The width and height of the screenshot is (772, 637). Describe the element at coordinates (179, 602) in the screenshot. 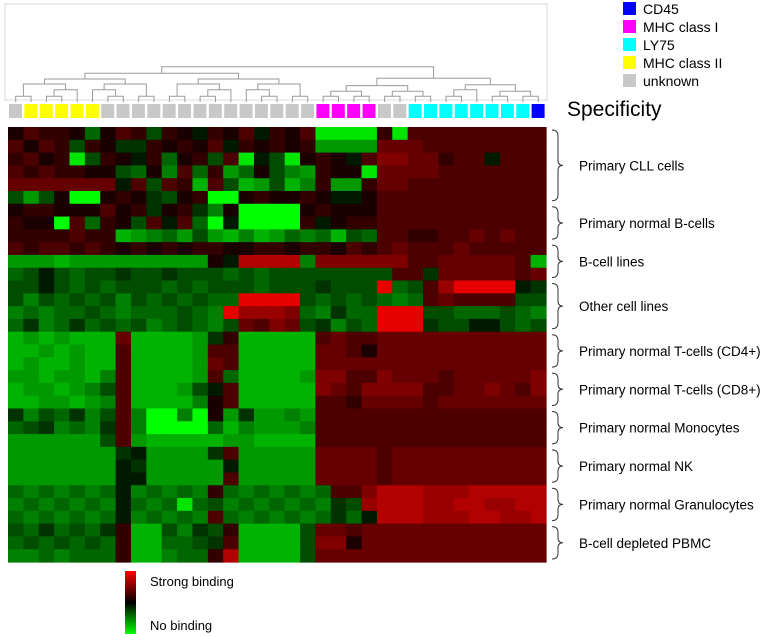

I see `color-scale-legend: Strong binding No binding` at that location.